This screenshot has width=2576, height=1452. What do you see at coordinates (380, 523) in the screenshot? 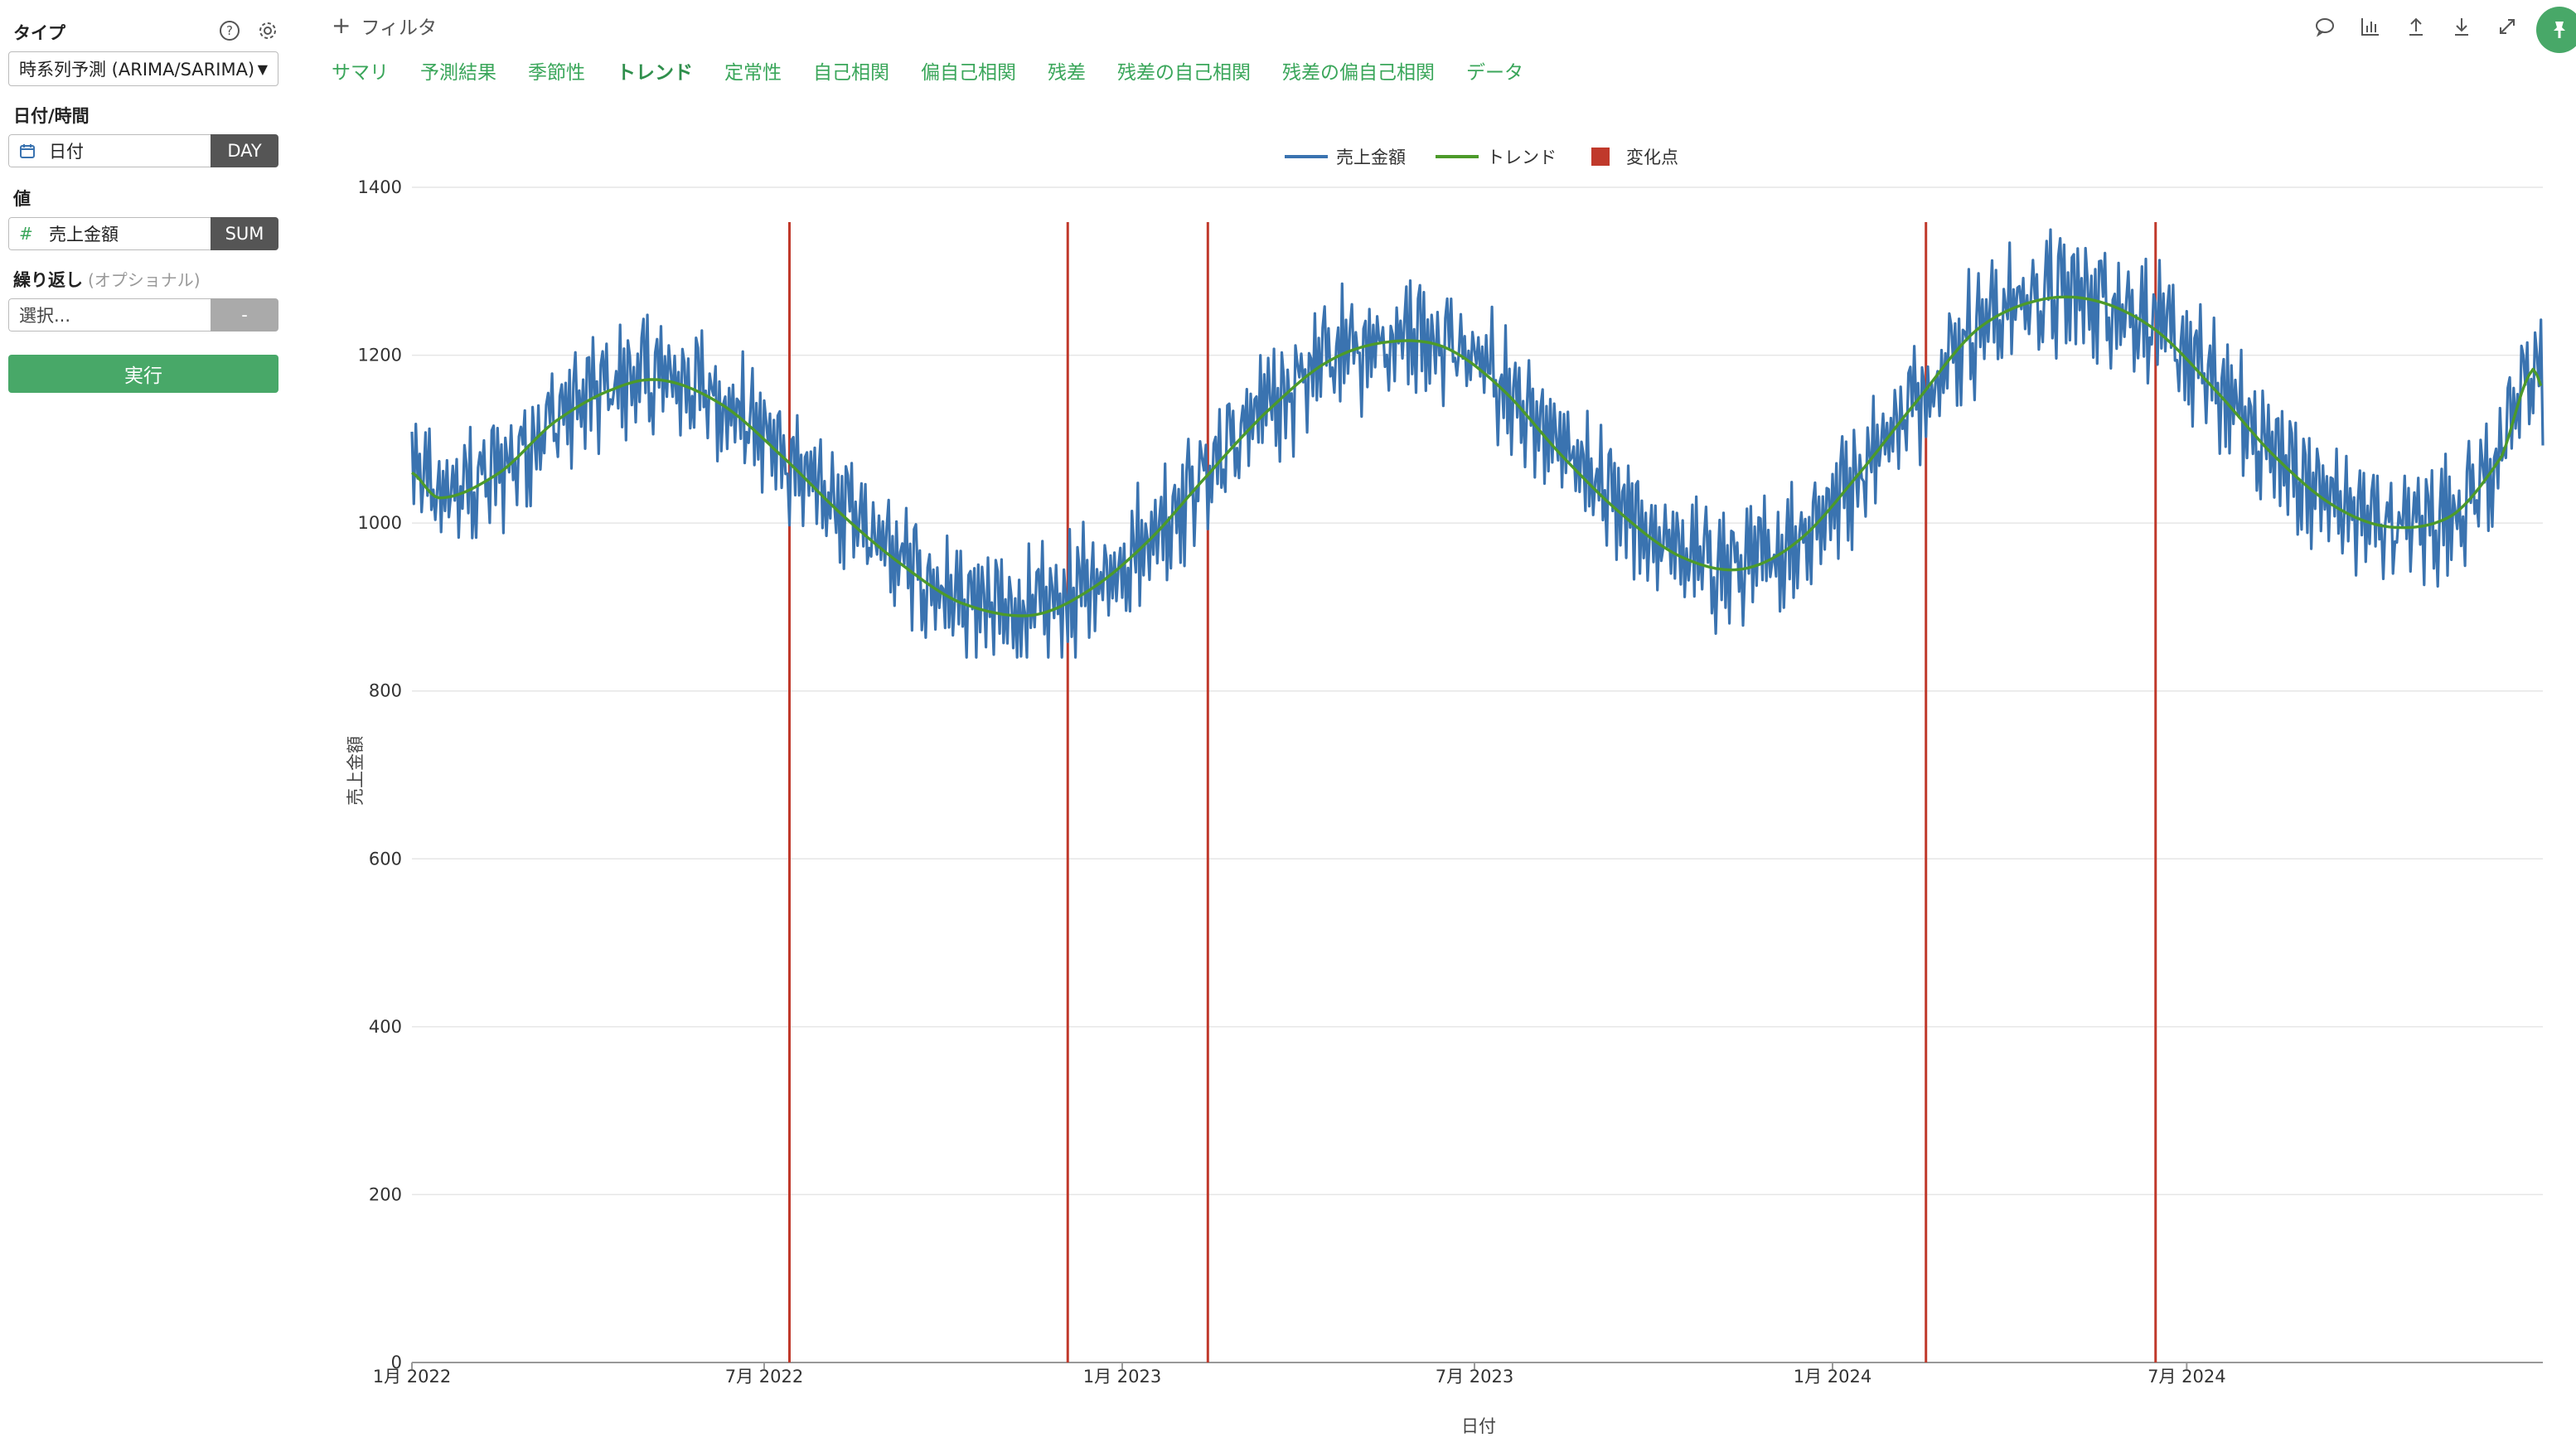
I see `y-tick-label: 1000` at bounding box center [380, 523].